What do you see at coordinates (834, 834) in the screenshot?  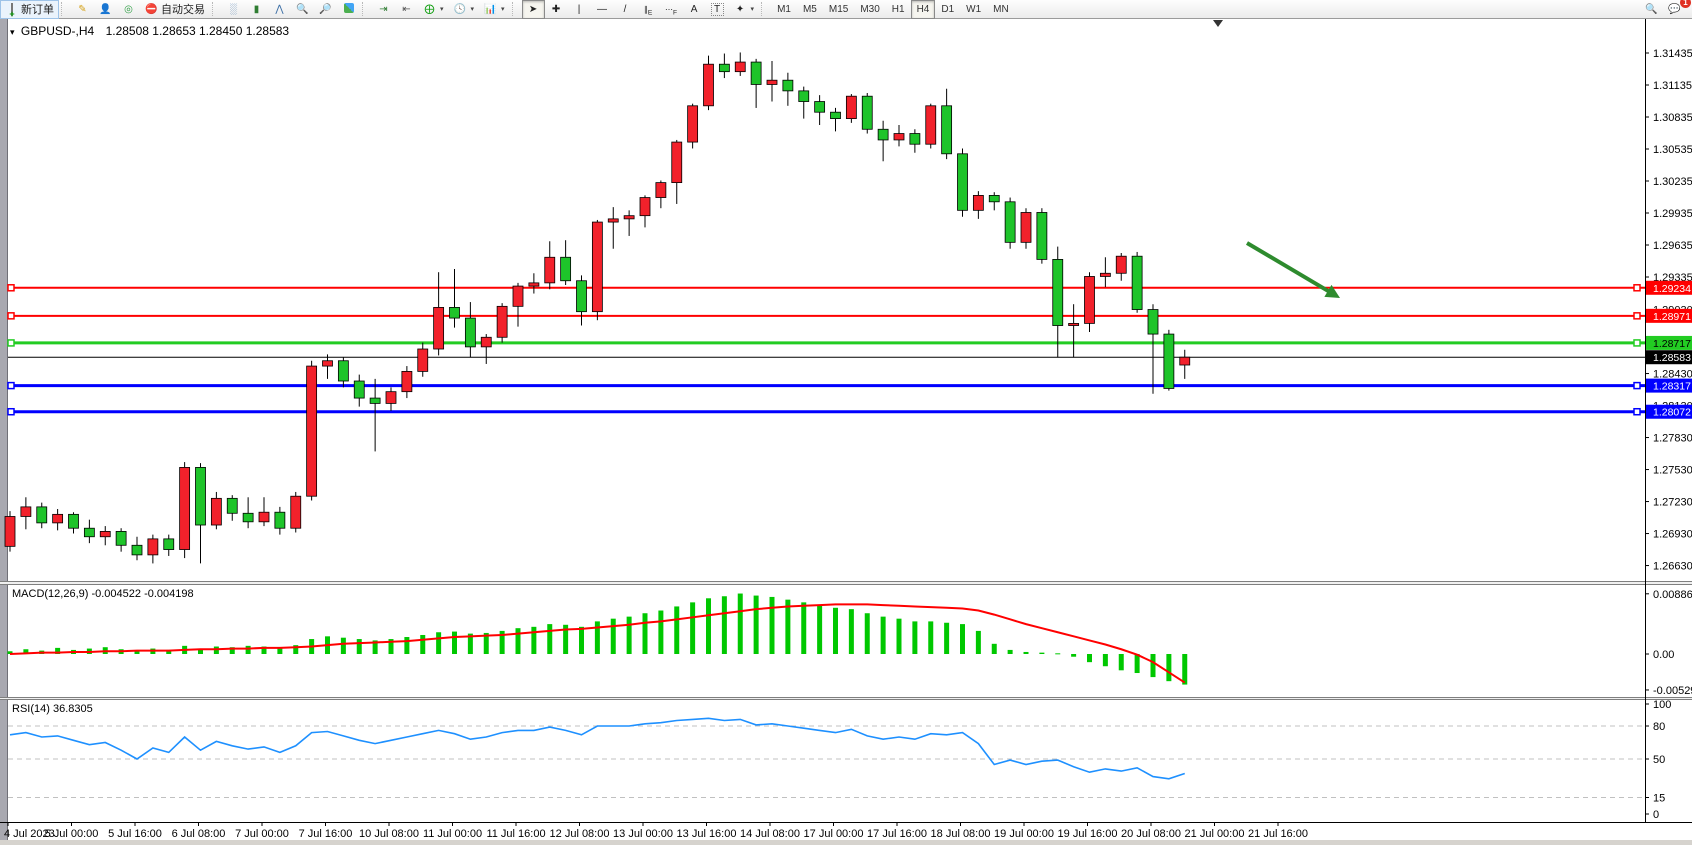 I see `date-label: 17 Jul 00:00` at bounding box center [834, 834].